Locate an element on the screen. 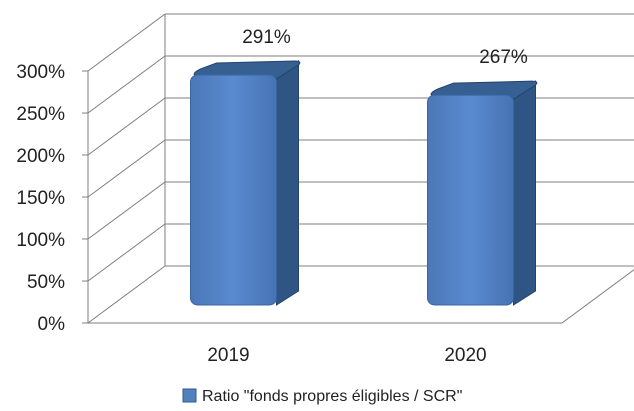 This screenshot has height=411, width=634. bar-2019 is located at coordinates (245, 182).